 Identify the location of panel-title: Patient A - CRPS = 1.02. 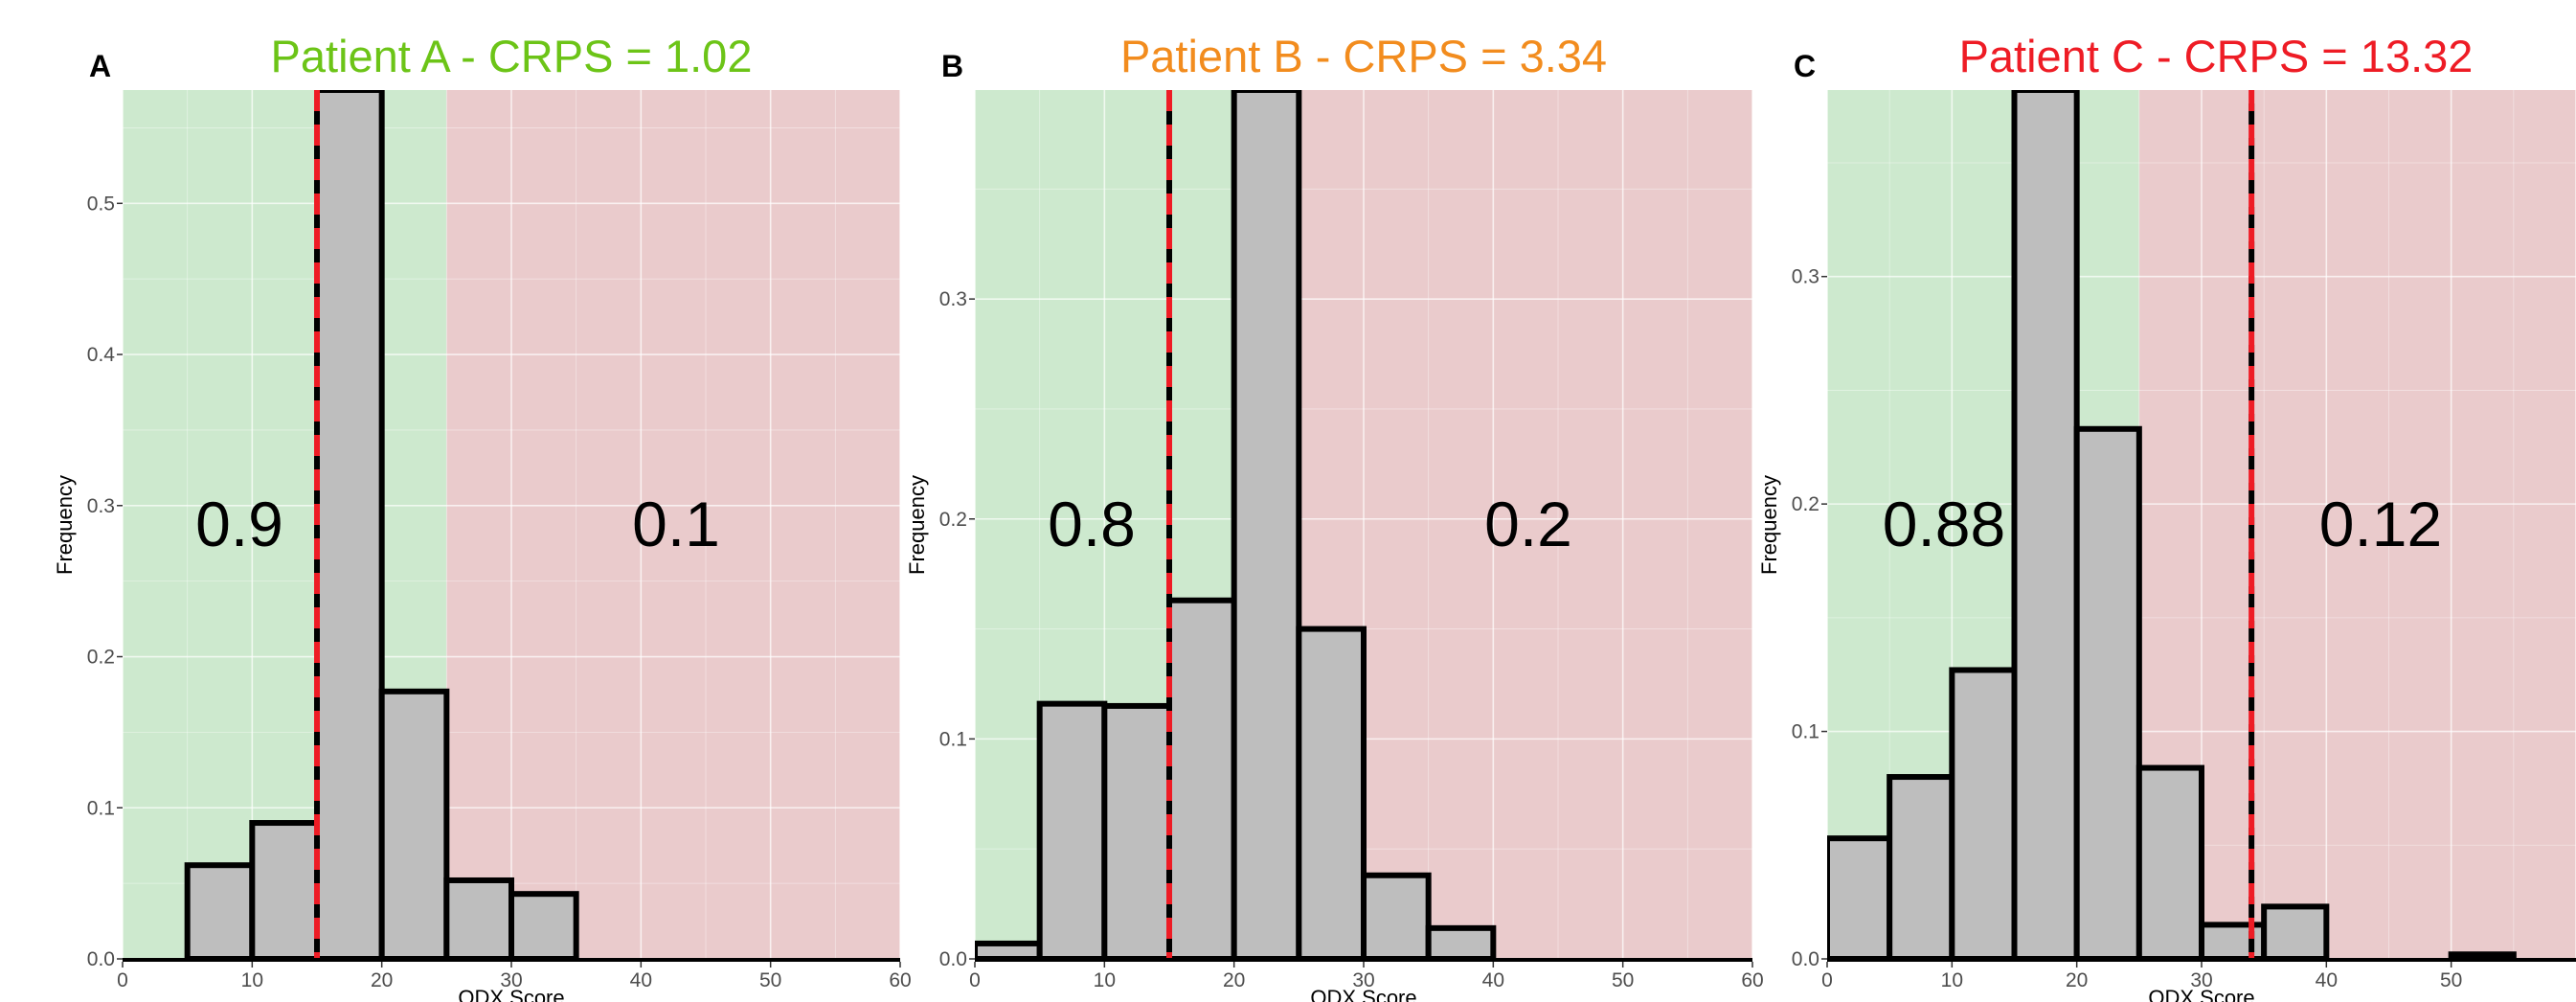
(512, 56).